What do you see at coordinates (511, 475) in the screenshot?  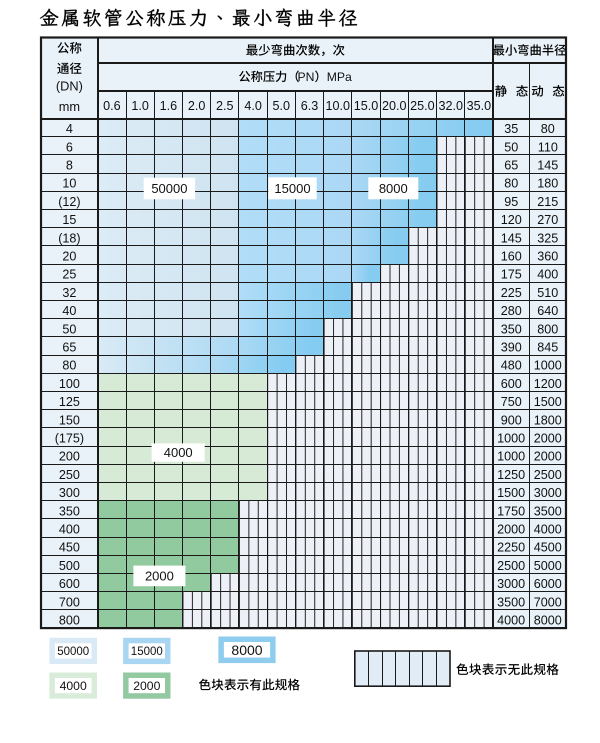 I see `svg-text: 1250` at bounding box center [511, 475].